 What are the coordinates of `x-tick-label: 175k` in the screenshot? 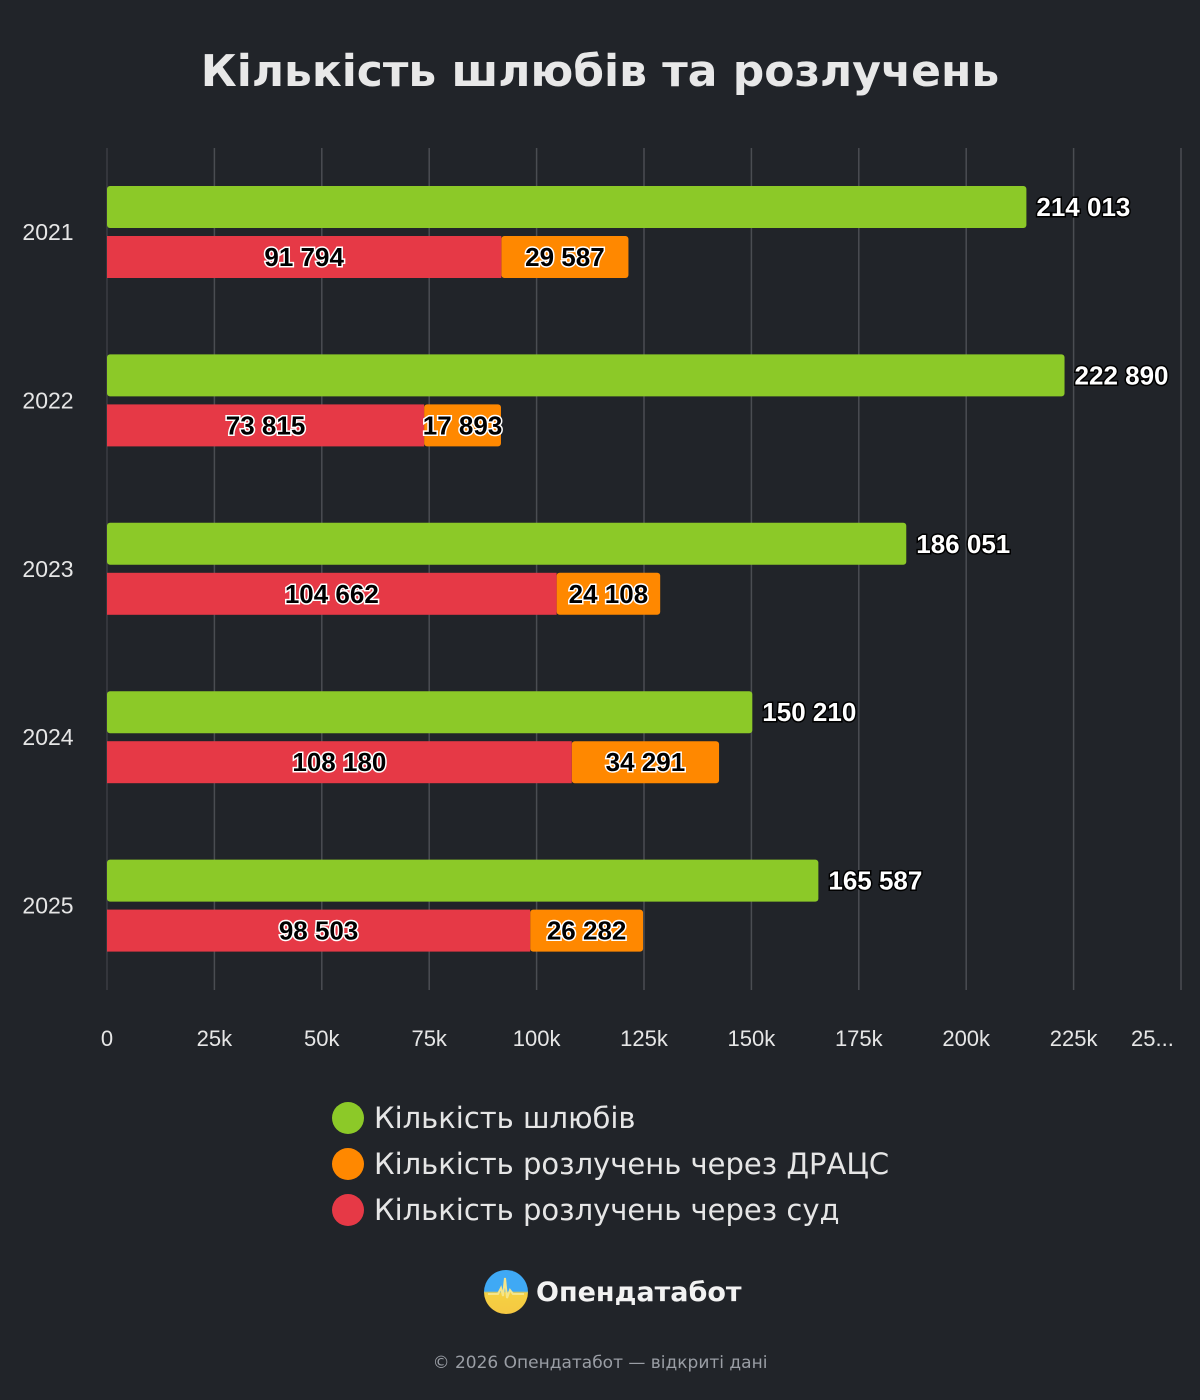 It's located at (859, 1038).